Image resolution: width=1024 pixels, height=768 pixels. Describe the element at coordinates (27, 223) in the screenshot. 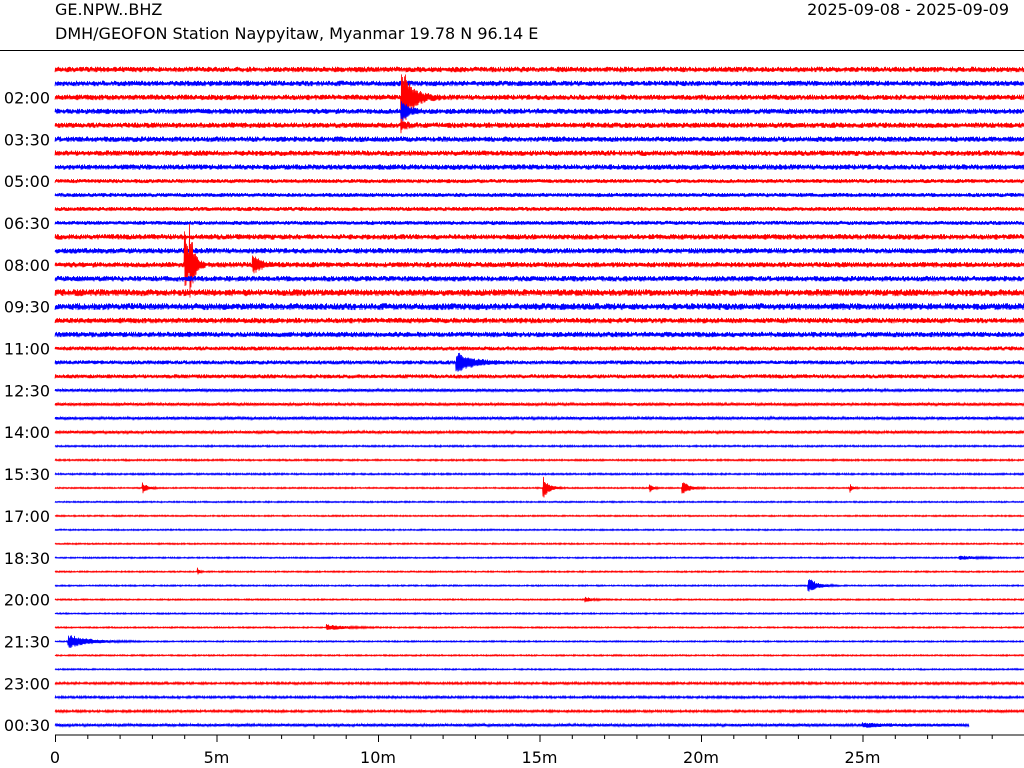

I see `y-tick-label: 06:30` at that location.